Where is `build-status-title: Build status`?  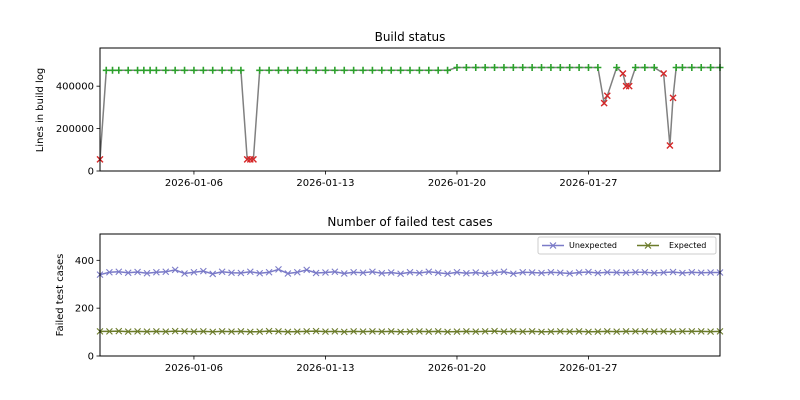
build-status-title: Build status is located at coordinates (410, 37).